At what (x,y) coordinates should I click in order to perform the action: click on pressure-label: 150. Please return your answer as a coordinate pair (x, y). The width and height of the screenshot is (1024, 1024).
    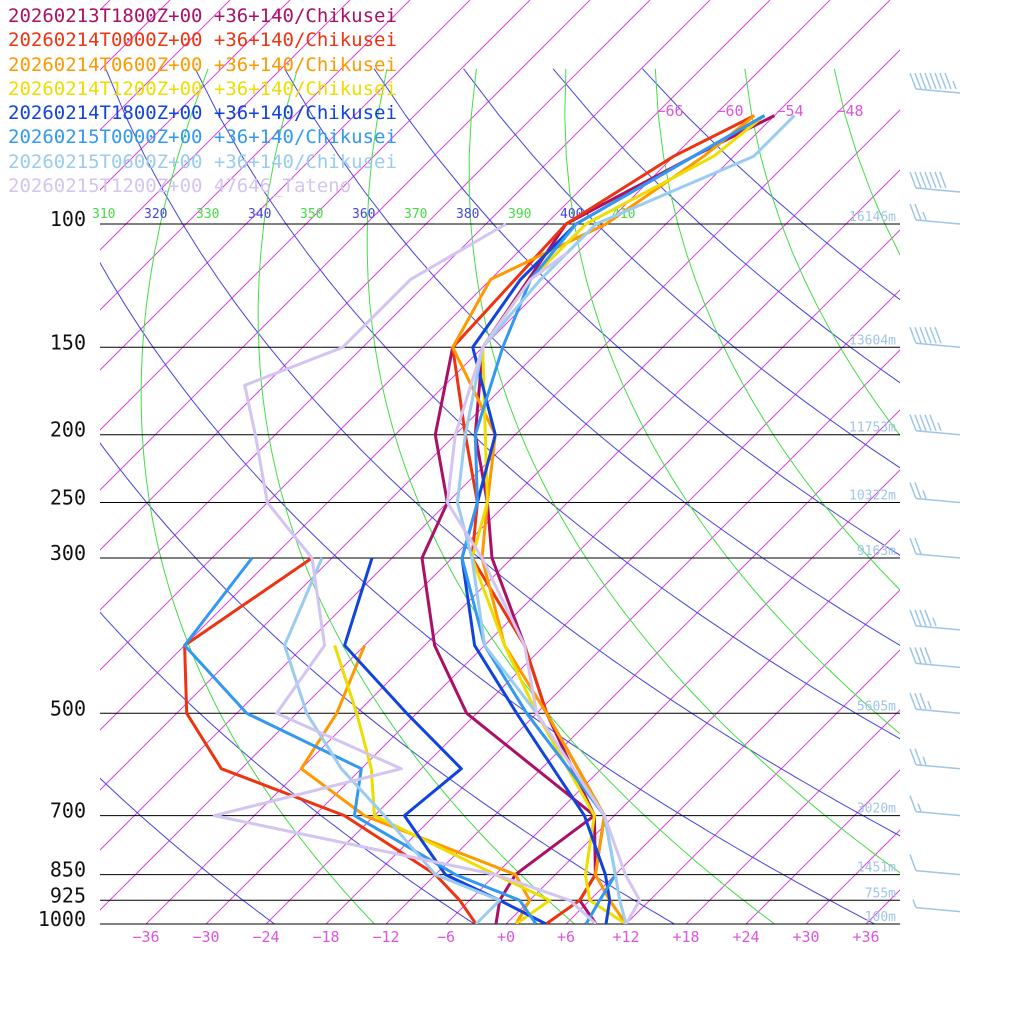
    Looking at the image, I should click on (68, 342).